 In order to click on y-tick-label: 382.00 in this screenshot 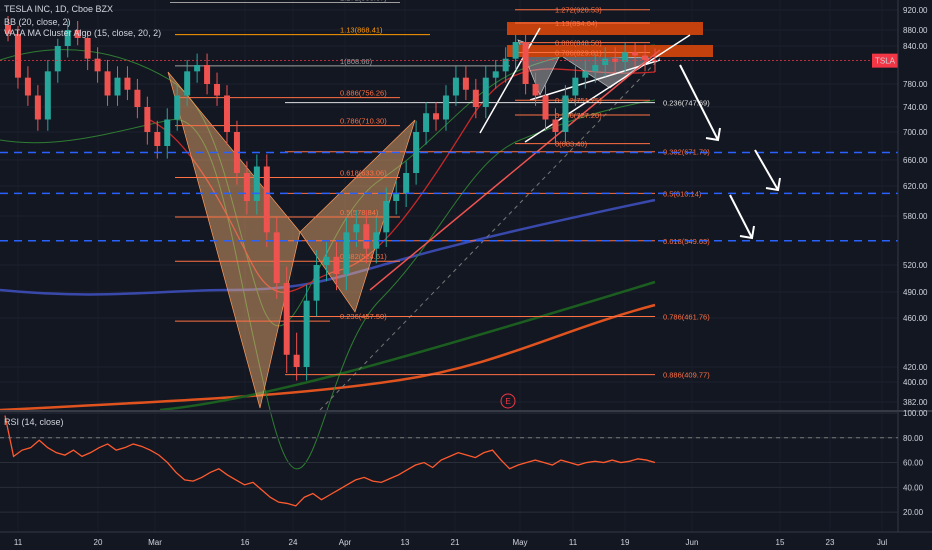, I will do `click(915, 402)`.